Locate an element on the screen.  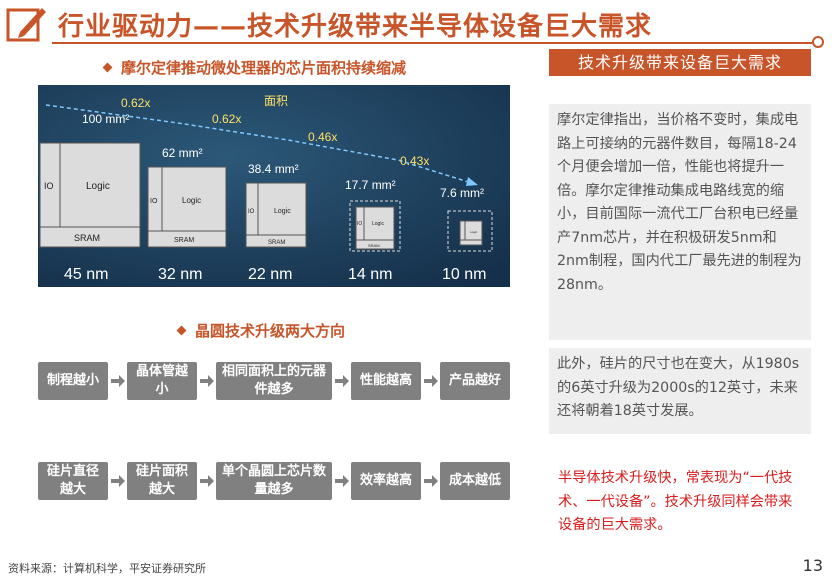
source-note: 资料来源：计算机科学，平安证券研究所 is located at coordinates (107, 568).